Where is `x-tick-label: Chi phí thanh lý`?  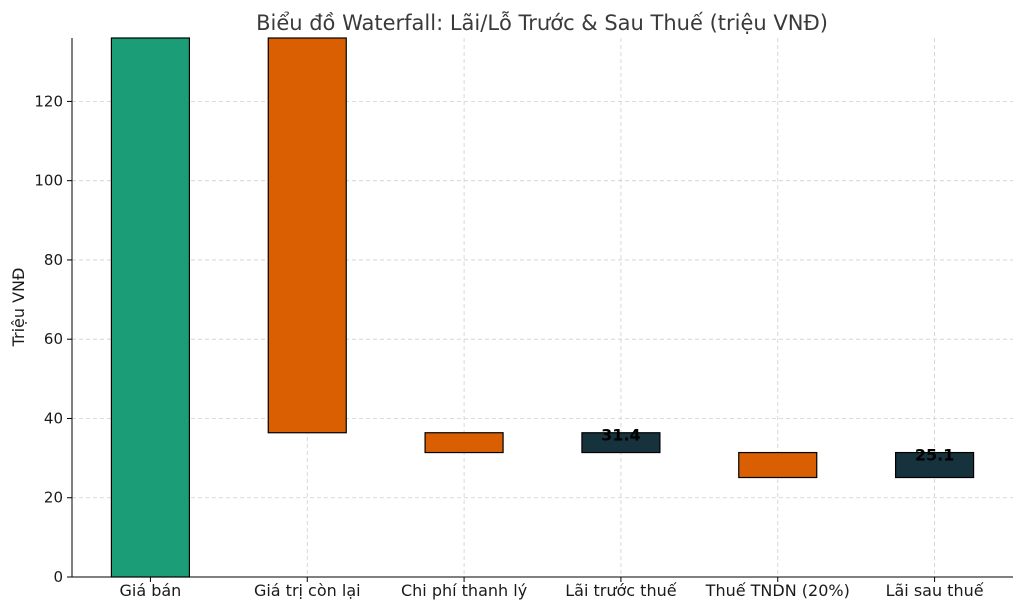
x-tick-label: Chi phí thanh lý is located at coordinates (464, 590).